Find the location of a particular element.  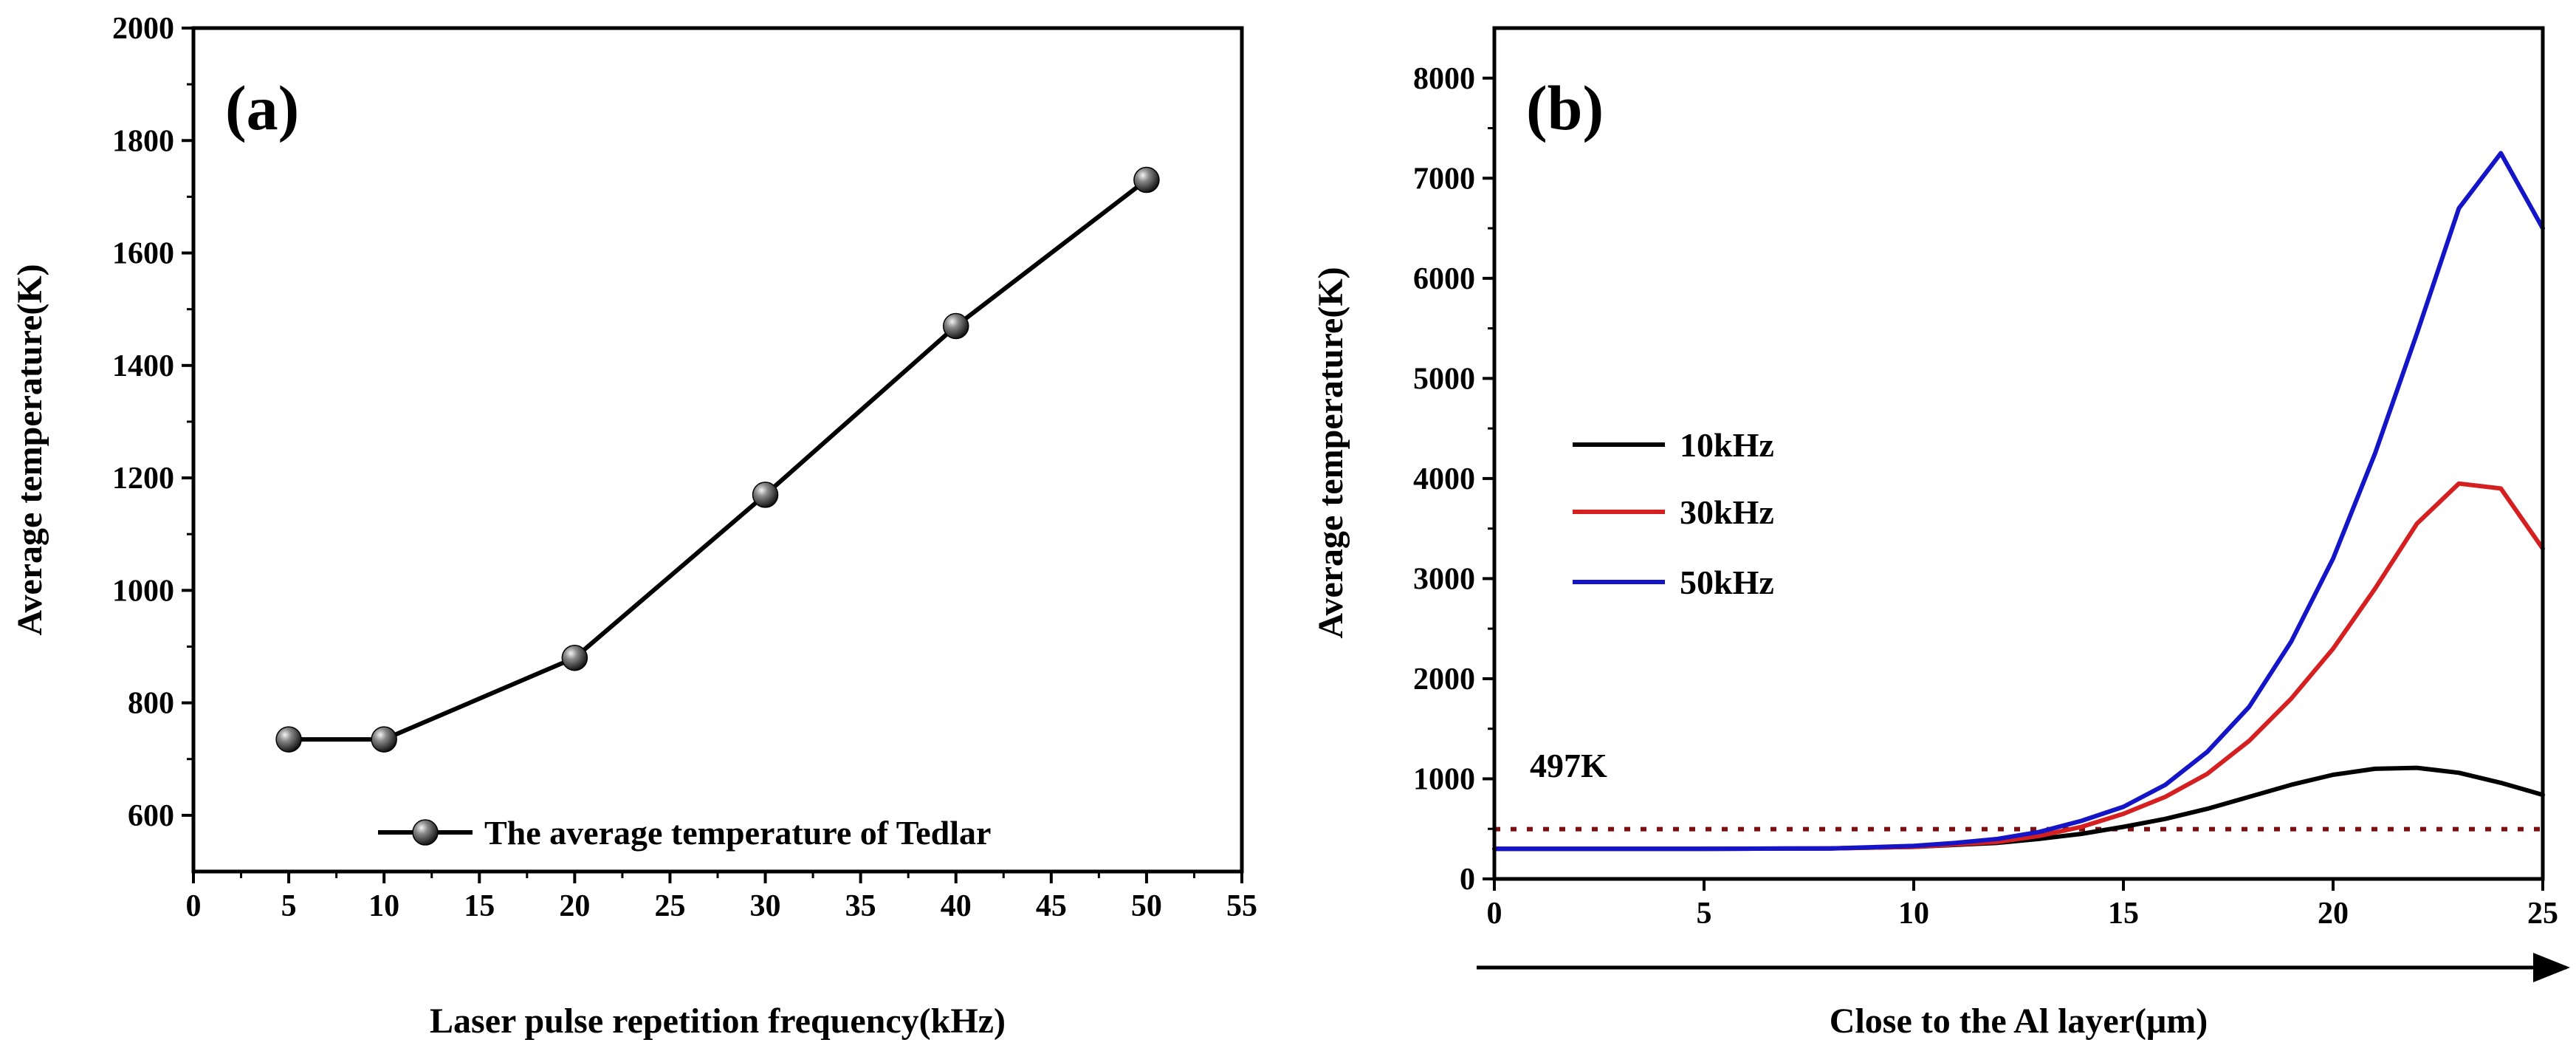

panel-a-x-tick-label: 25 is located at coordinates (669, 906).